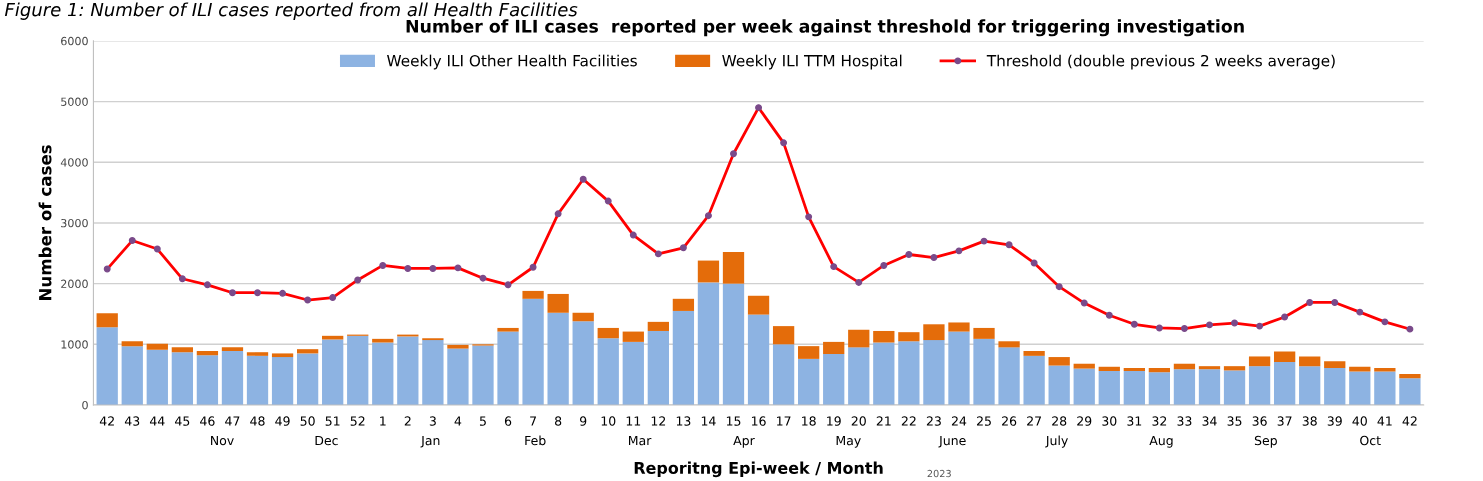  I want to click on x-tick-label: 33, so click(1184, 421).